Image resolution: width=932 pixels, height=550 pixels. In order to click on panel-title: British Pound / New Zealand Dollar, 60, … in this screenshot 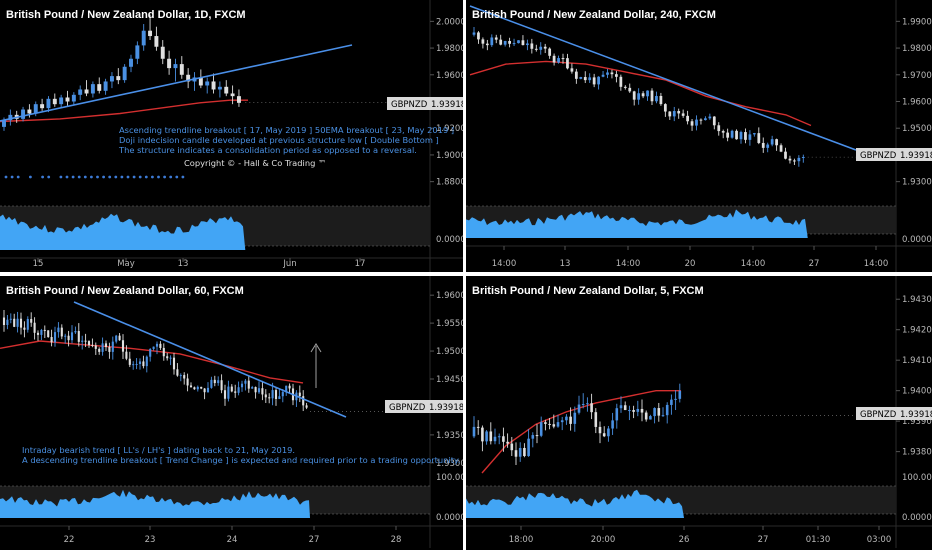, I will do `click(125, 291)`.